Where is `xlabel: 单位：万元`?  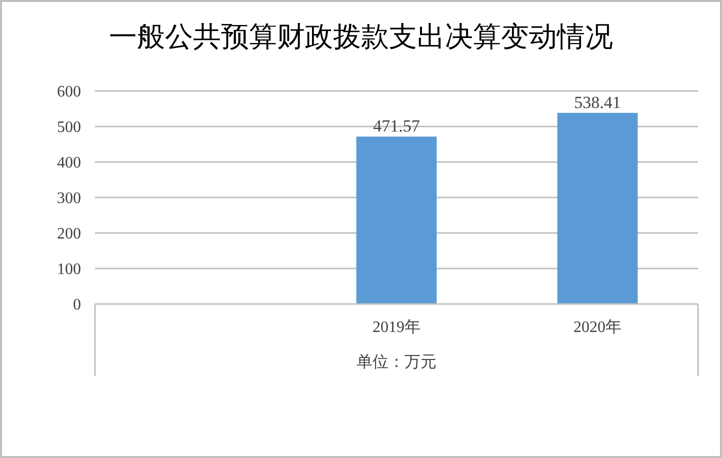
xlabel: 单位：万元 is located at coordinates (396, 362).